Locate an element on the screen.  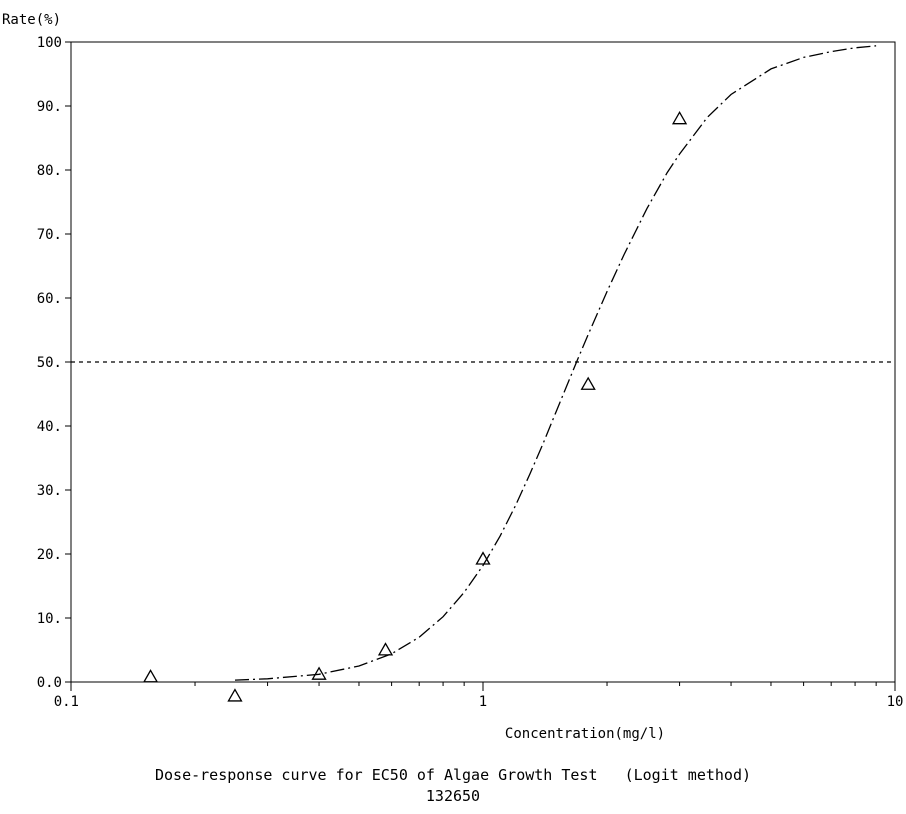
y-tick-label: 40. is located at coordinates (49, 427).